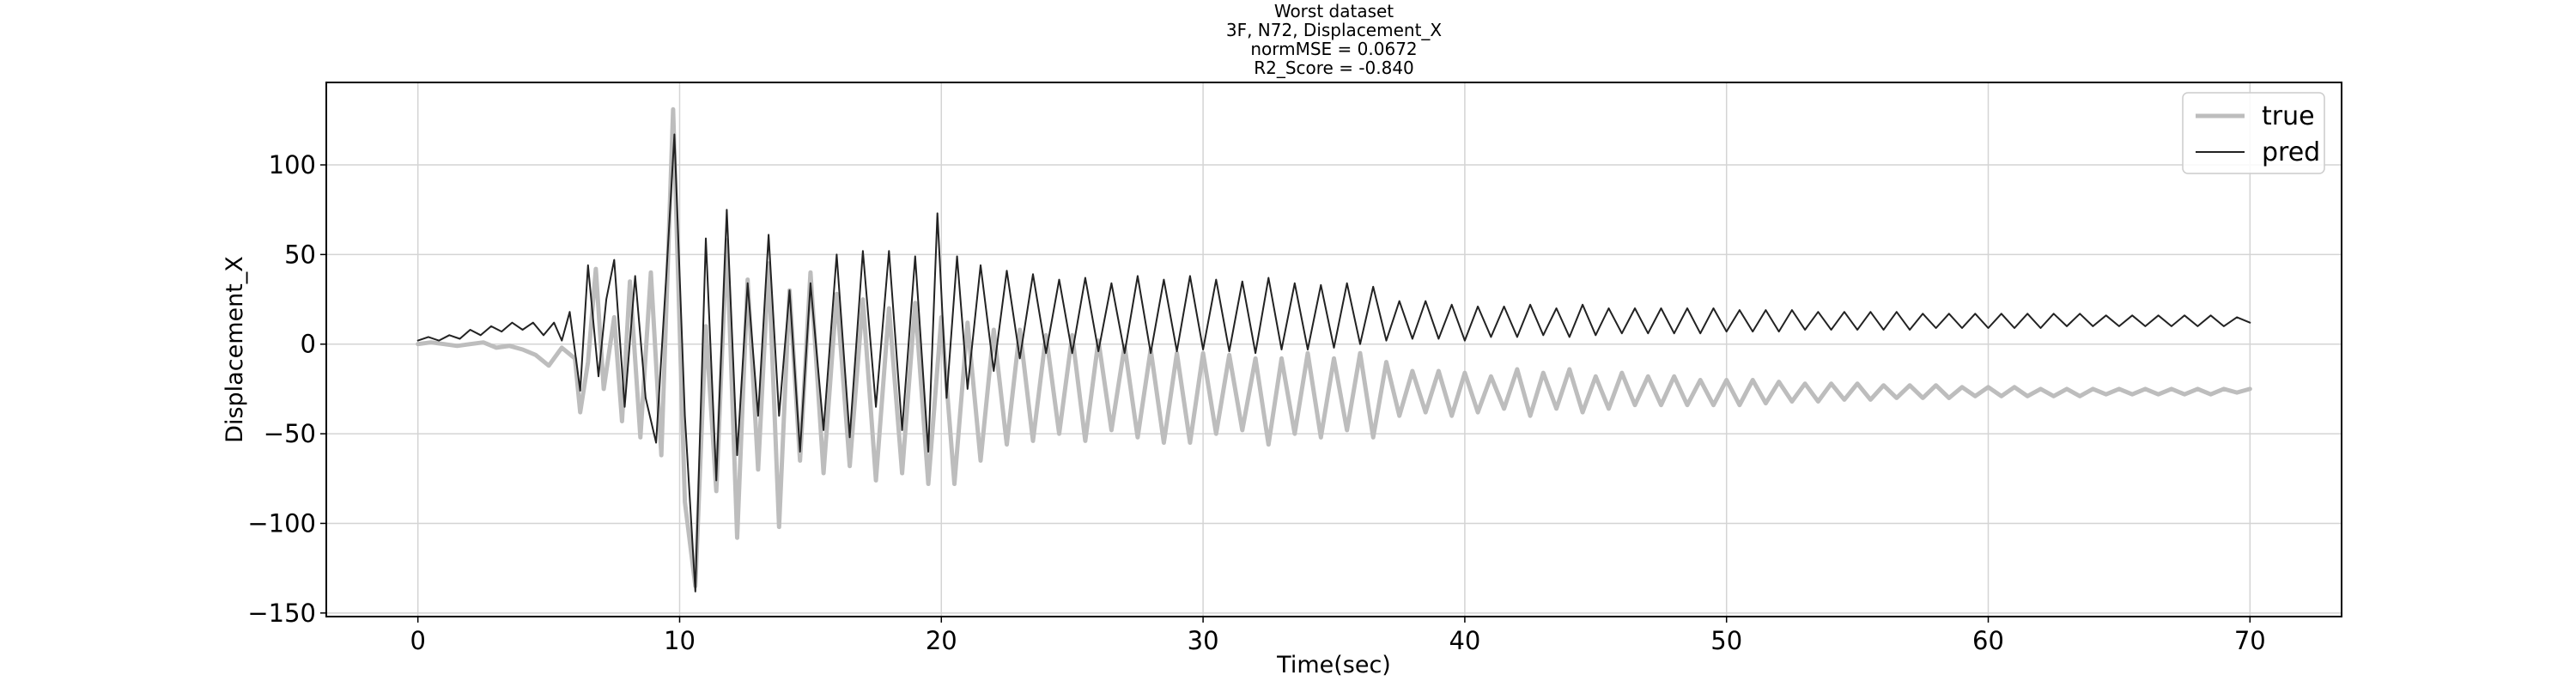  I want to click on y-axis-label: Displacement_X, so click(235, 349).